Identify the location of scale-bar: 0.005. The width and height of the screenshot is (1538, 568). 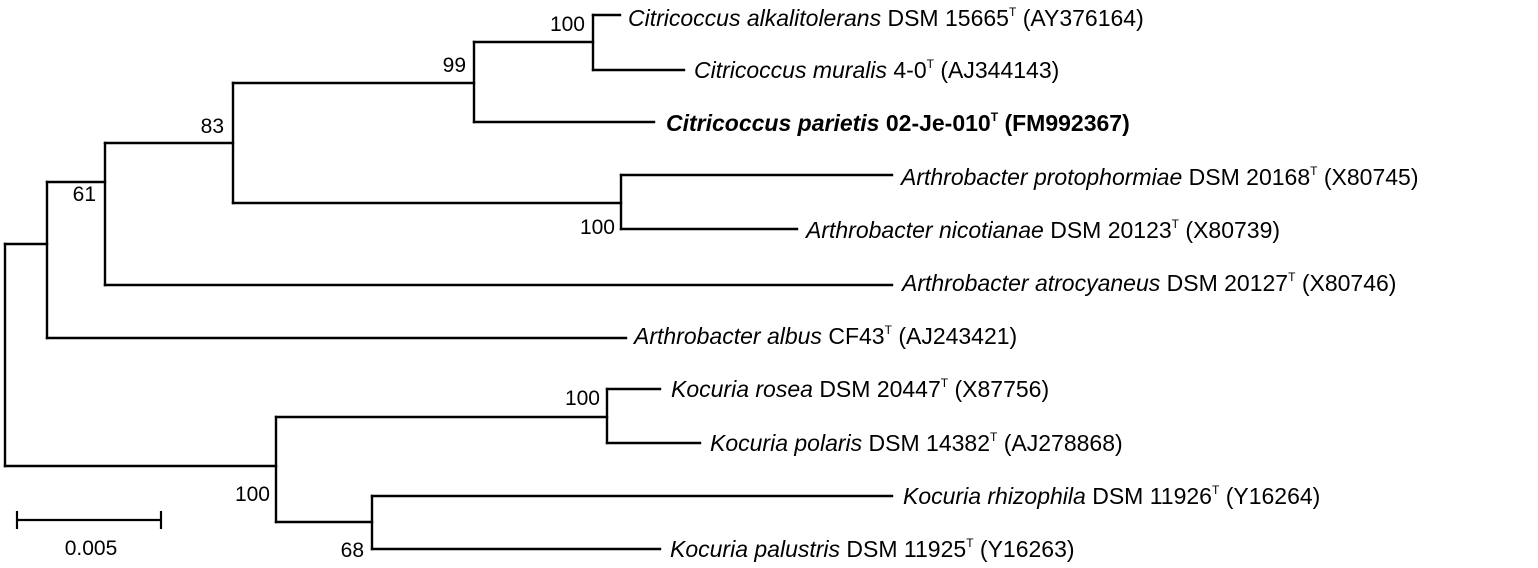
(89, 535).